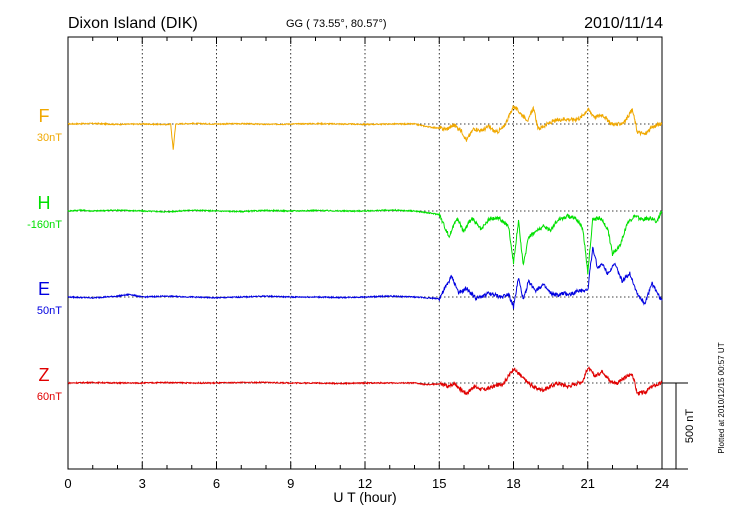 The image size is (730, 520). Describe the element at coordinates (336, 24) in the screenshot. I see `coordinates-label: GG ( 73.55°, 80.57°)` at that location.